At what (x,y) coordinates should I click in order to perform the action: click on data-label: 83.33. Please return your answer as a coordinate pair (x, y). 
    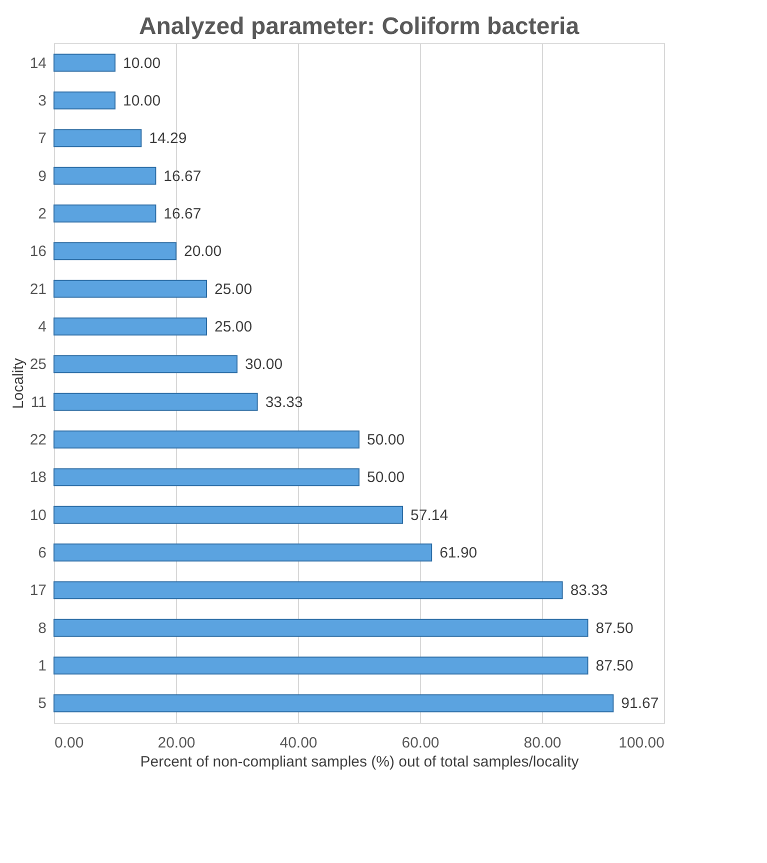
    Looking at the image, I should click on (589, 591).